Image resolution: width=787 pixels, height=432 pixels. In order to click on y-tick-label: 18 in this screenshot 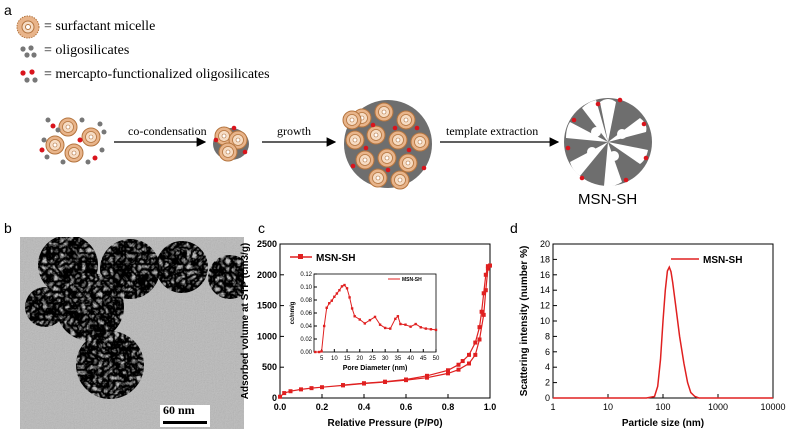, I will do `click(545, 259)`.